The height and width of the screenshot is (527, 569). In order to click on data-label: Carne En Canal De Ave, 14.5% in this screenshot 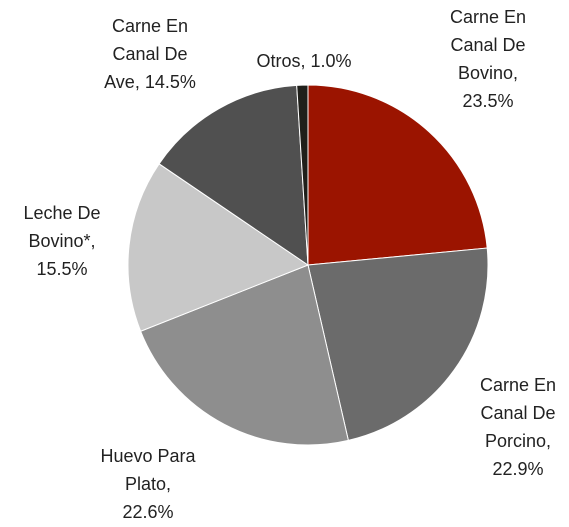, I will do `click(150, 54)`.